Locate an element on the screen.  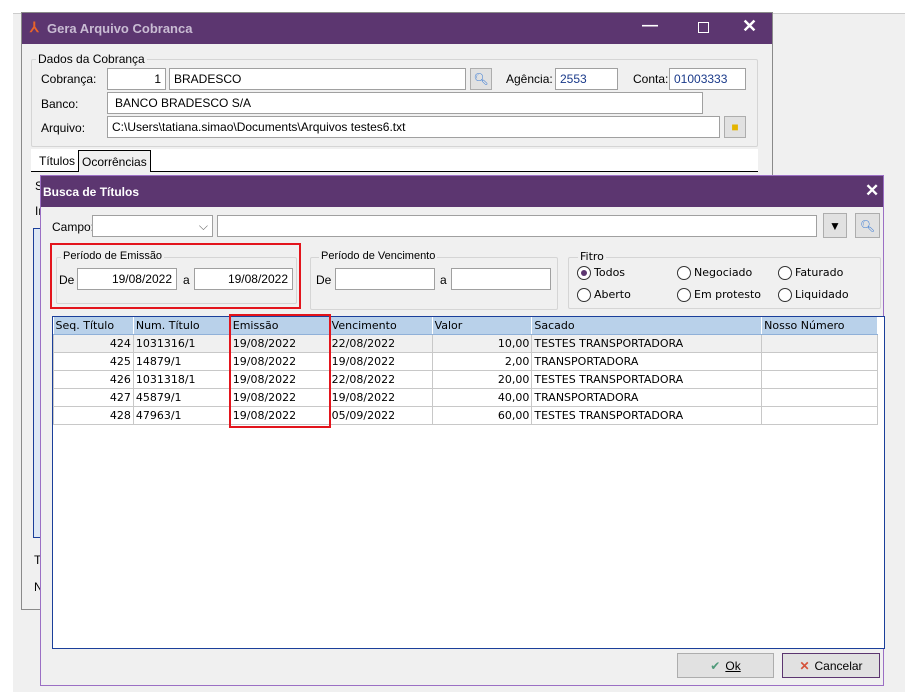
banco-label: Banco: is located at coordinates (60, 104).